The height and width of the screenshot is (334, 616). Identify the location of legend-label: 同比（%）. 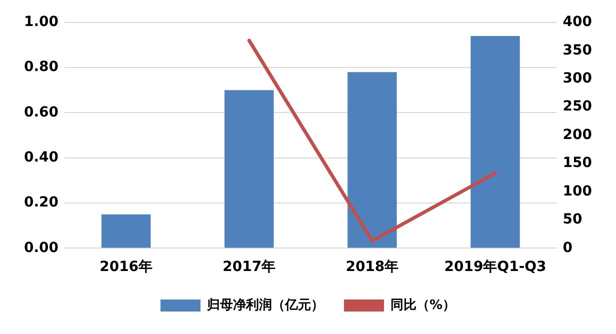
(423, 305).